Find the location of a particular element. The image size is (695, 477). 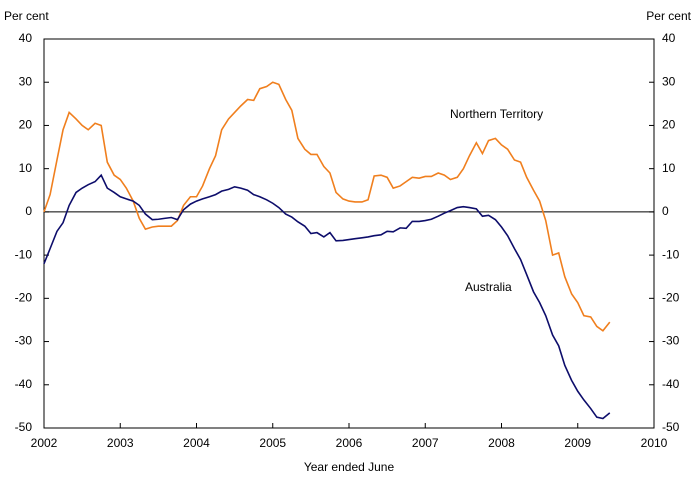

y-tick-label: 20 is located at coordinates (26, 125).